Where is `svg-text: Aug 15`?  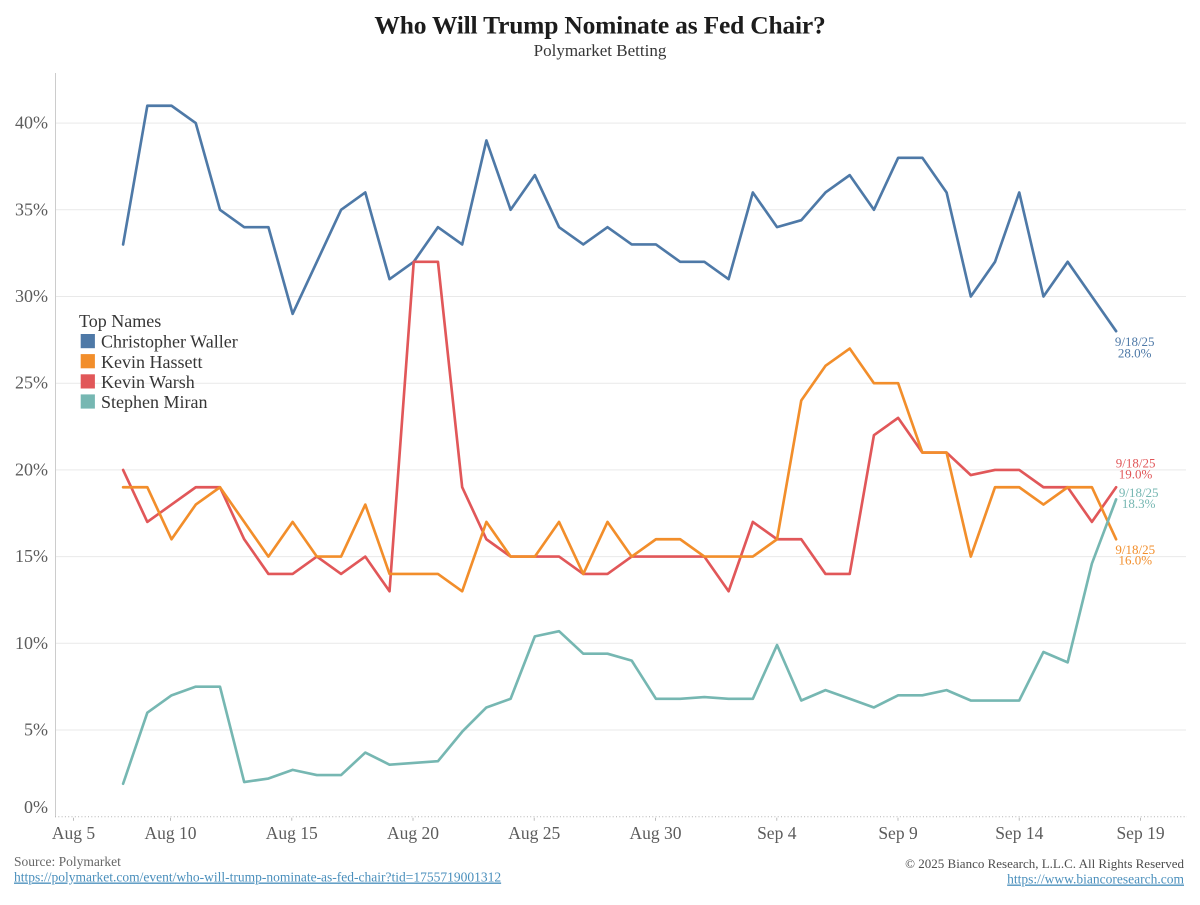
svg-text: Aug 15 is located at coordinates (292, 833).